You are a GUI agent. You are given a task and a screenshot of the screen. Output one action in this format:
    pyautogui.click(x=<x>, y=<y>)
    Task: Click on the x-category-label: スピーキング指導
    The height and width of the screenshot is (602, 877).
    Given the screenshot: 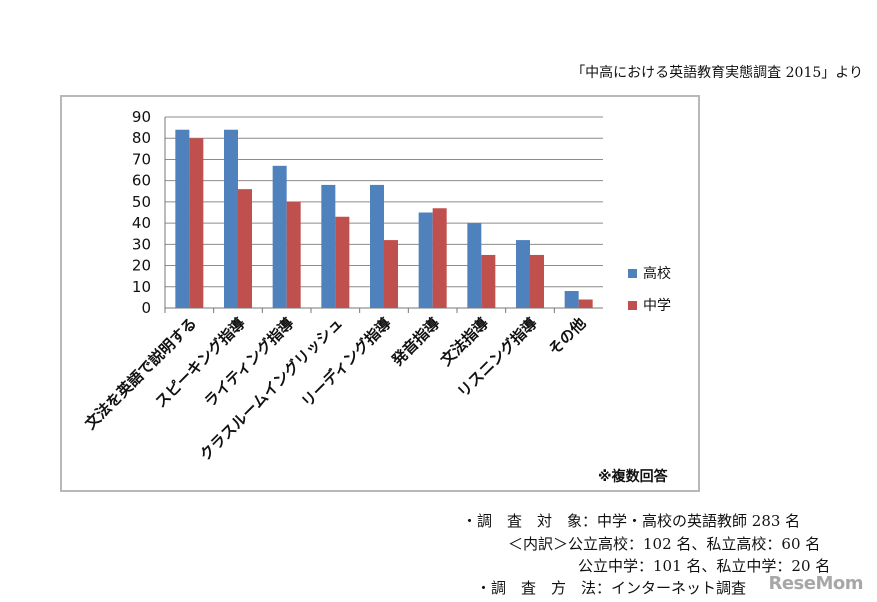 What is the action you would take?
    pyautogui.click(x=200, y=362)
    